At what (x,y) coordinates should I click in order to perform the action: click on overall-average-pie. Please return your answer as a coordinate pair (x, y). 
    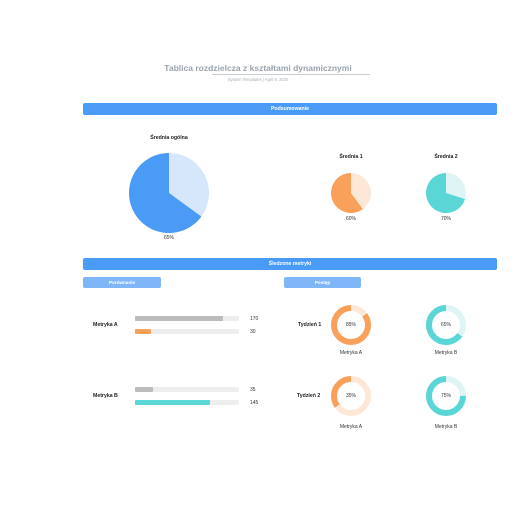
    Looking at the image, I should click on (169, 193).